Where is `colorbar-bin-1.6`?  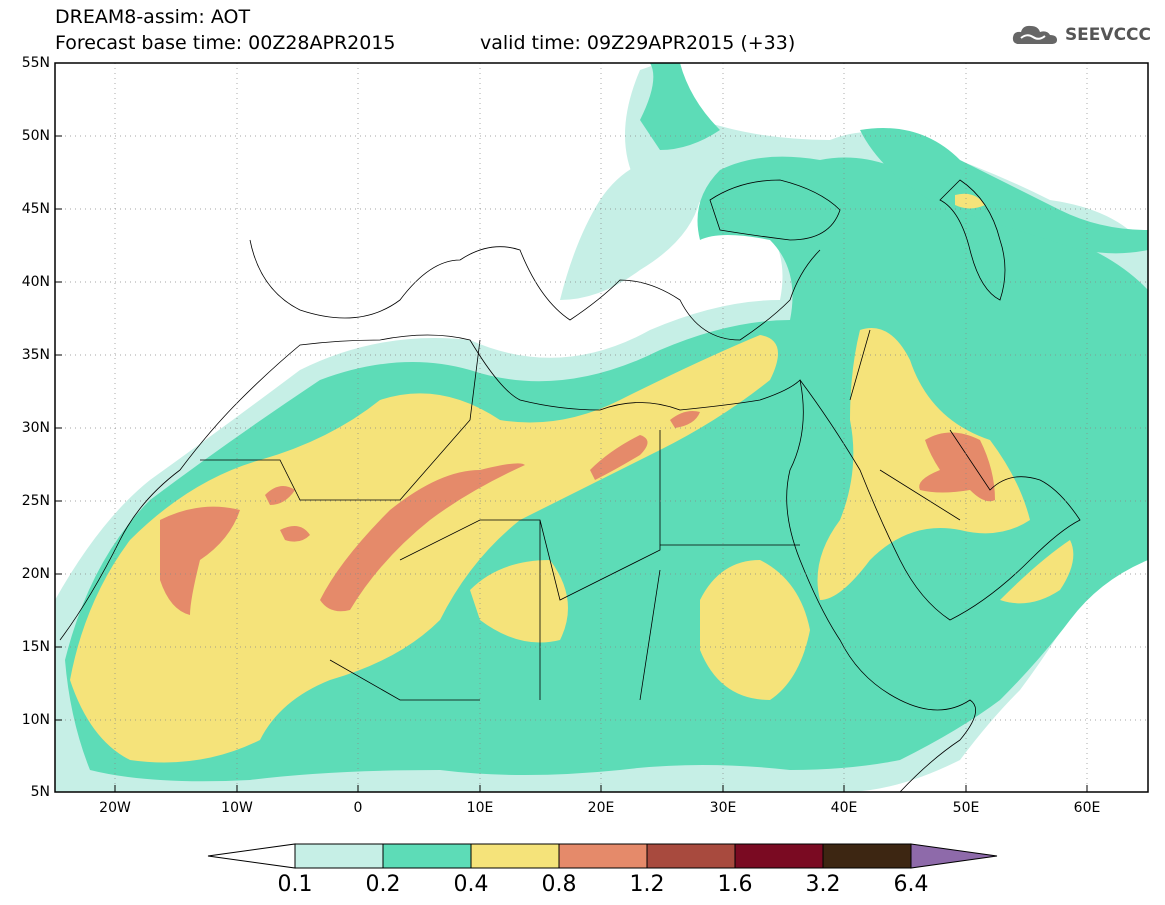
colorbar-bin-1.6 is located at coordinates (779, 856).